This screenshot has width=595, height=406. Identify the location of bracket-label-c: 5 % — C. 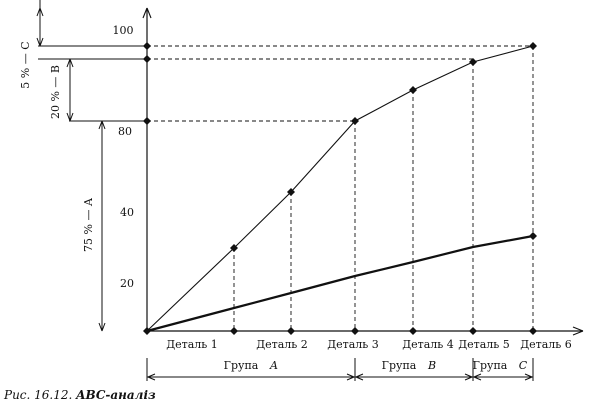
(25, 64).